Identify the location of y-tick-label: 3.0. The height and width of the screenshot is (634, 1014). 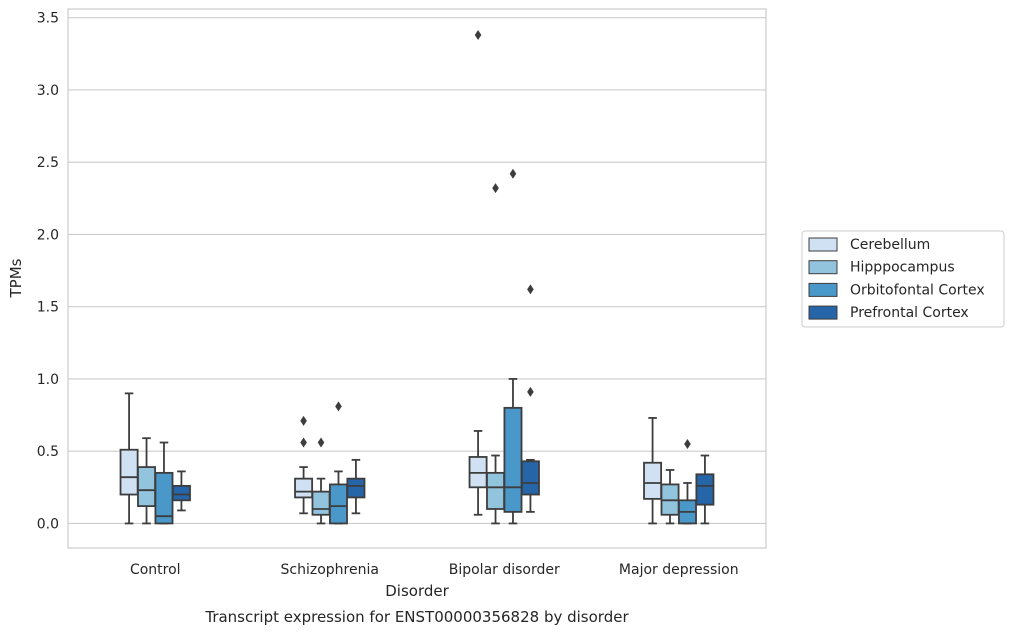
(48, 91).